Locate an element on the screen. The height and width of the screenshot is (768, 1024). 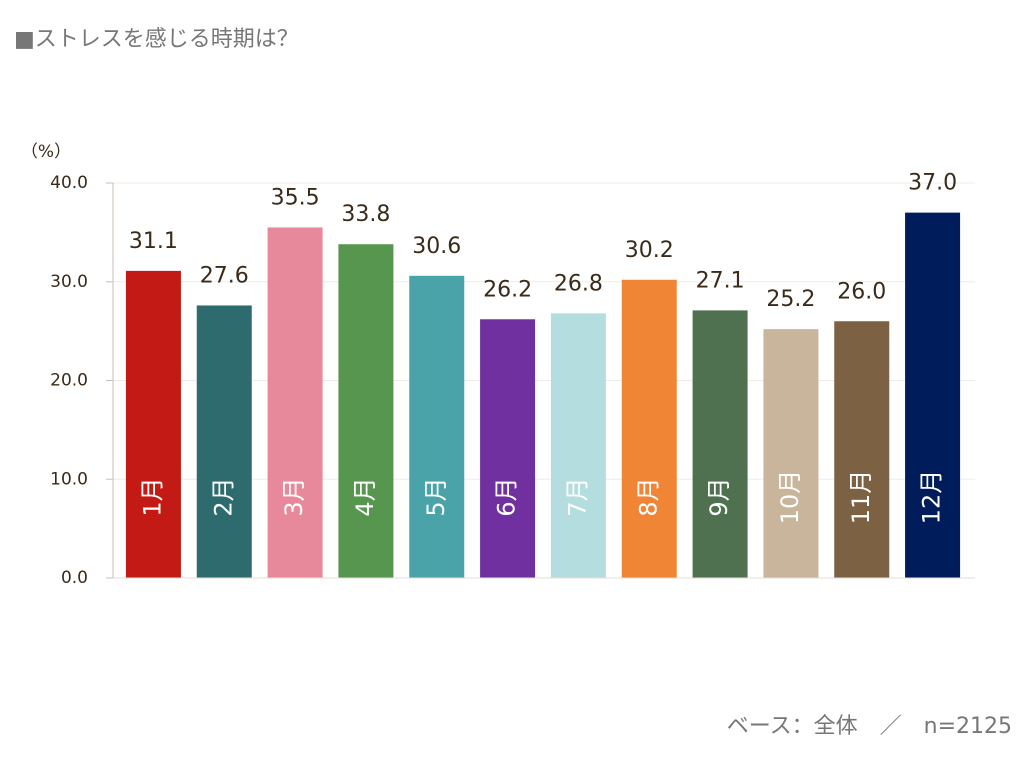
x-tick-label: 12月 is located at coordinates (932, 497).